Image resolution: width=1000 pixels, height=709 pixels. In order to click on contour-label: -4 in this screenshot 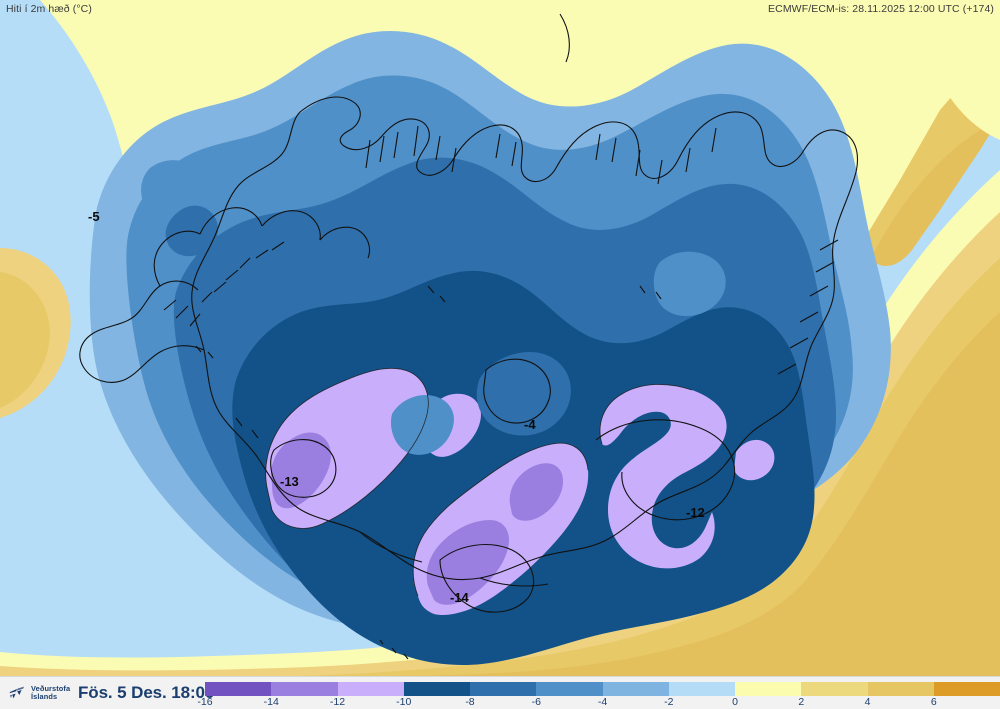, I will do `click(530, 424)`.